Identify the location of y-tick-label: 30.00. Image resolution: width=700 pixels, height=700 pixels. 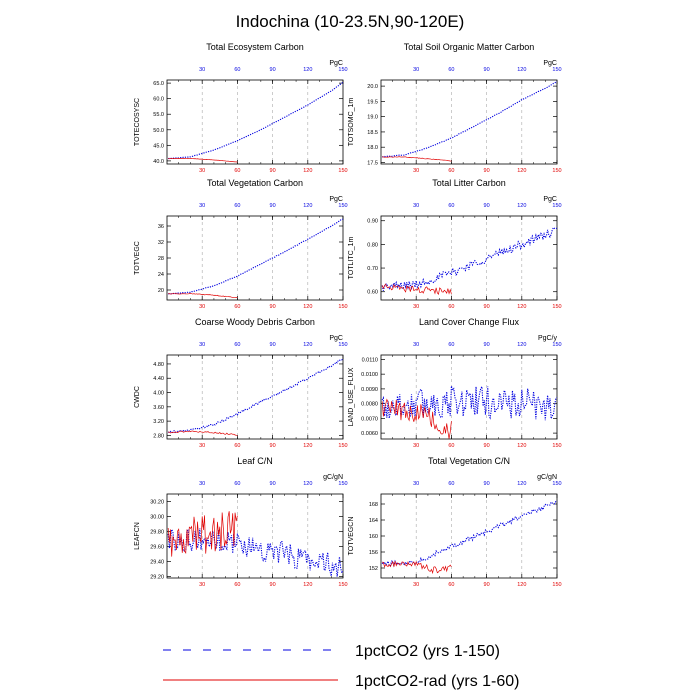
(157, 518).